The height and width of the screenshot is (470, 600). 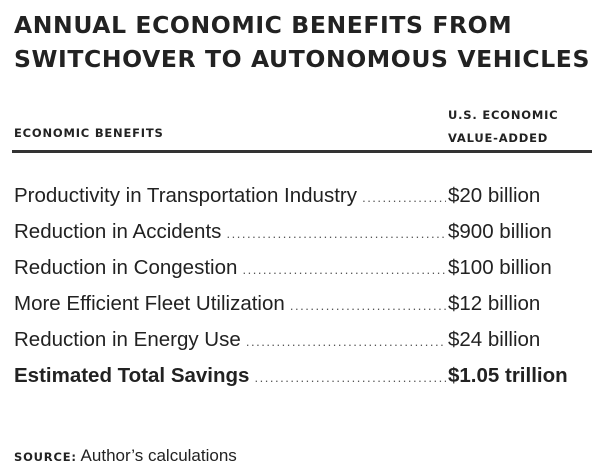 What do you see at coordinates (45, 457) in the screenshot?
I see `source-label: SOURCE:` at bounding box center [45, 457].